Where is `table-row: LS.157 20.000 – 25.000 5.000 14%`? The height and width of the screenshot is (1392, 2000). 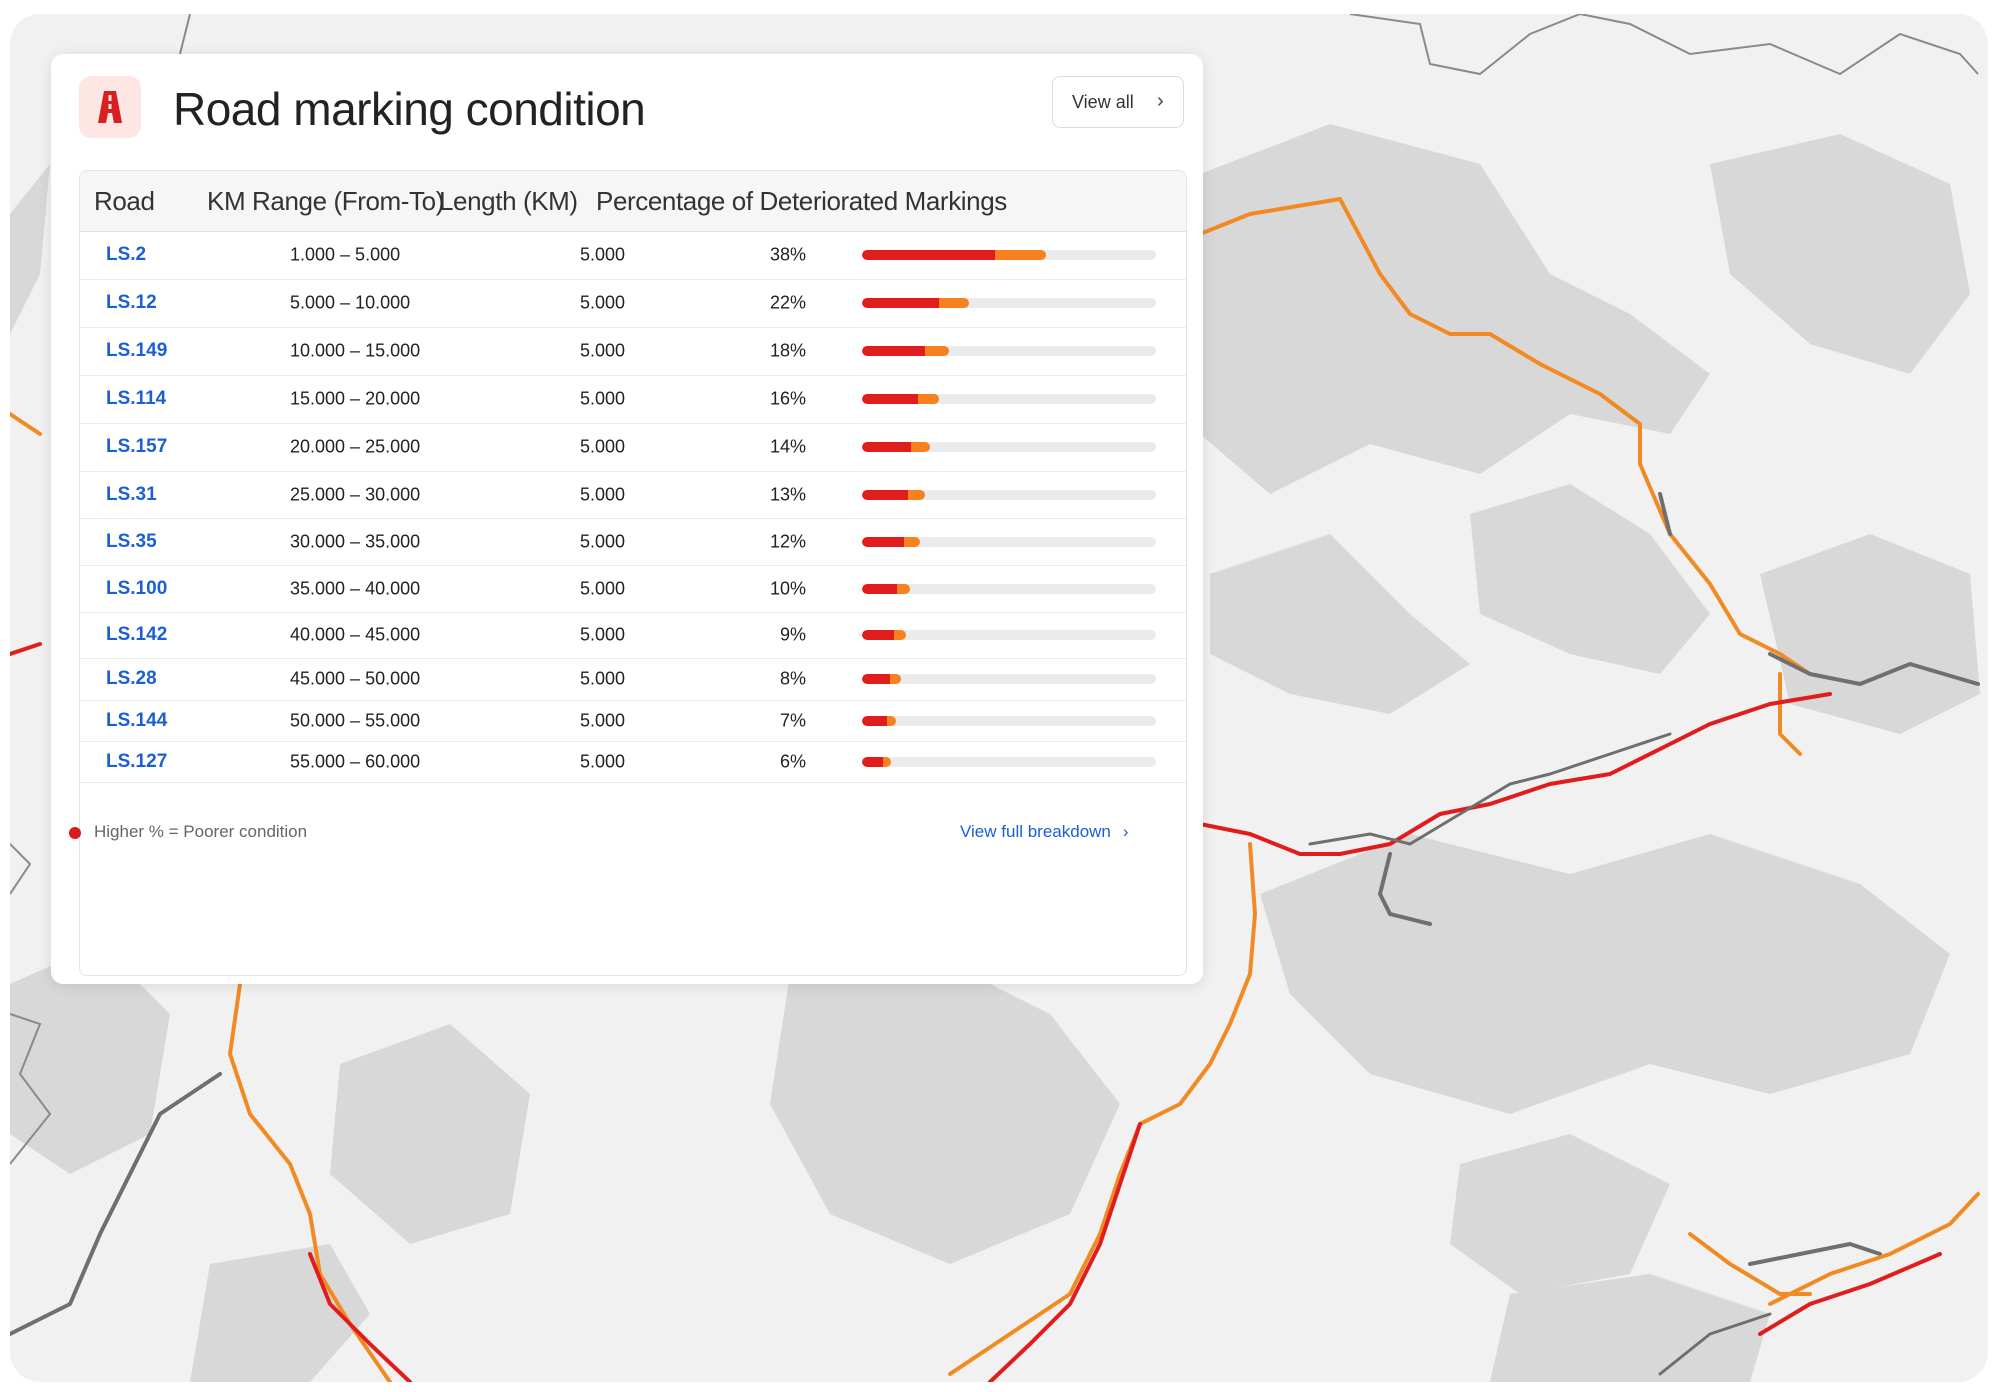 table-row: LS.157 20.000 – 25.000 5.000 14% is located at coordinates (633, 447).